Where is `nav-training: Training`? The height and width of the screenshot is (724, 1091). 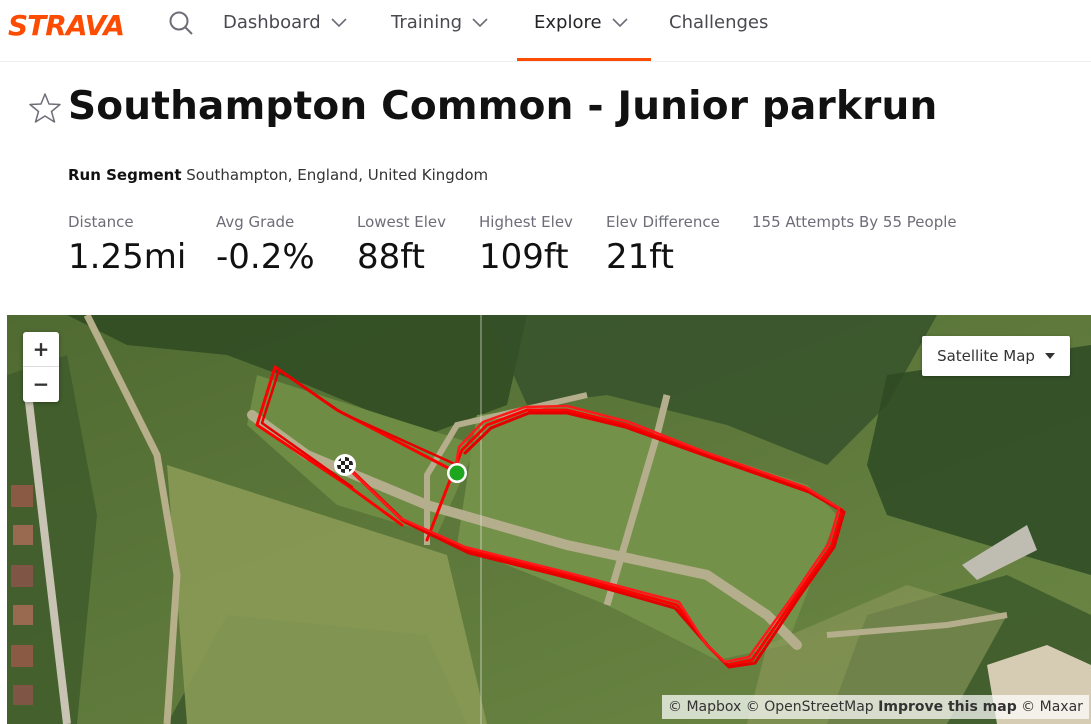 nav-training: Training is located at coordinates (439, 22).